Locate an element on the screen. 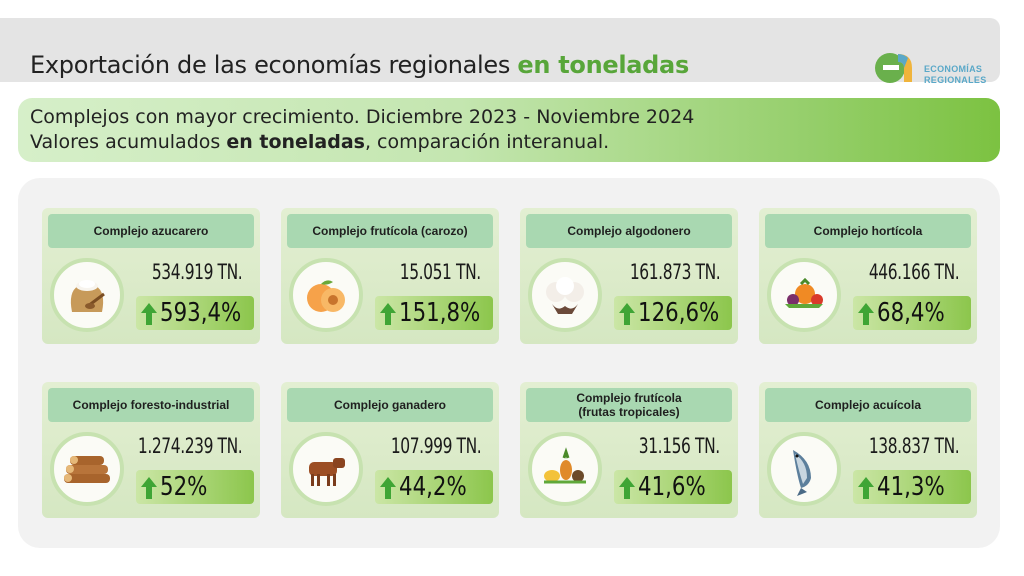  title-highlight: en toneladas is located at coordinates (603, 65).